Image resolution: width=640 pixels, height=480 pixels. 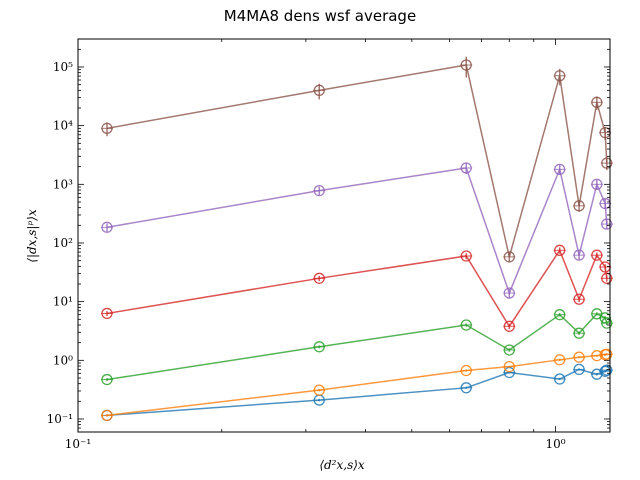 What do you see at coordinates (342, 465) in the screenshot?
I see `x-axis-label: ⟨d²x,s⟩x` at bounding box center [342, 465].